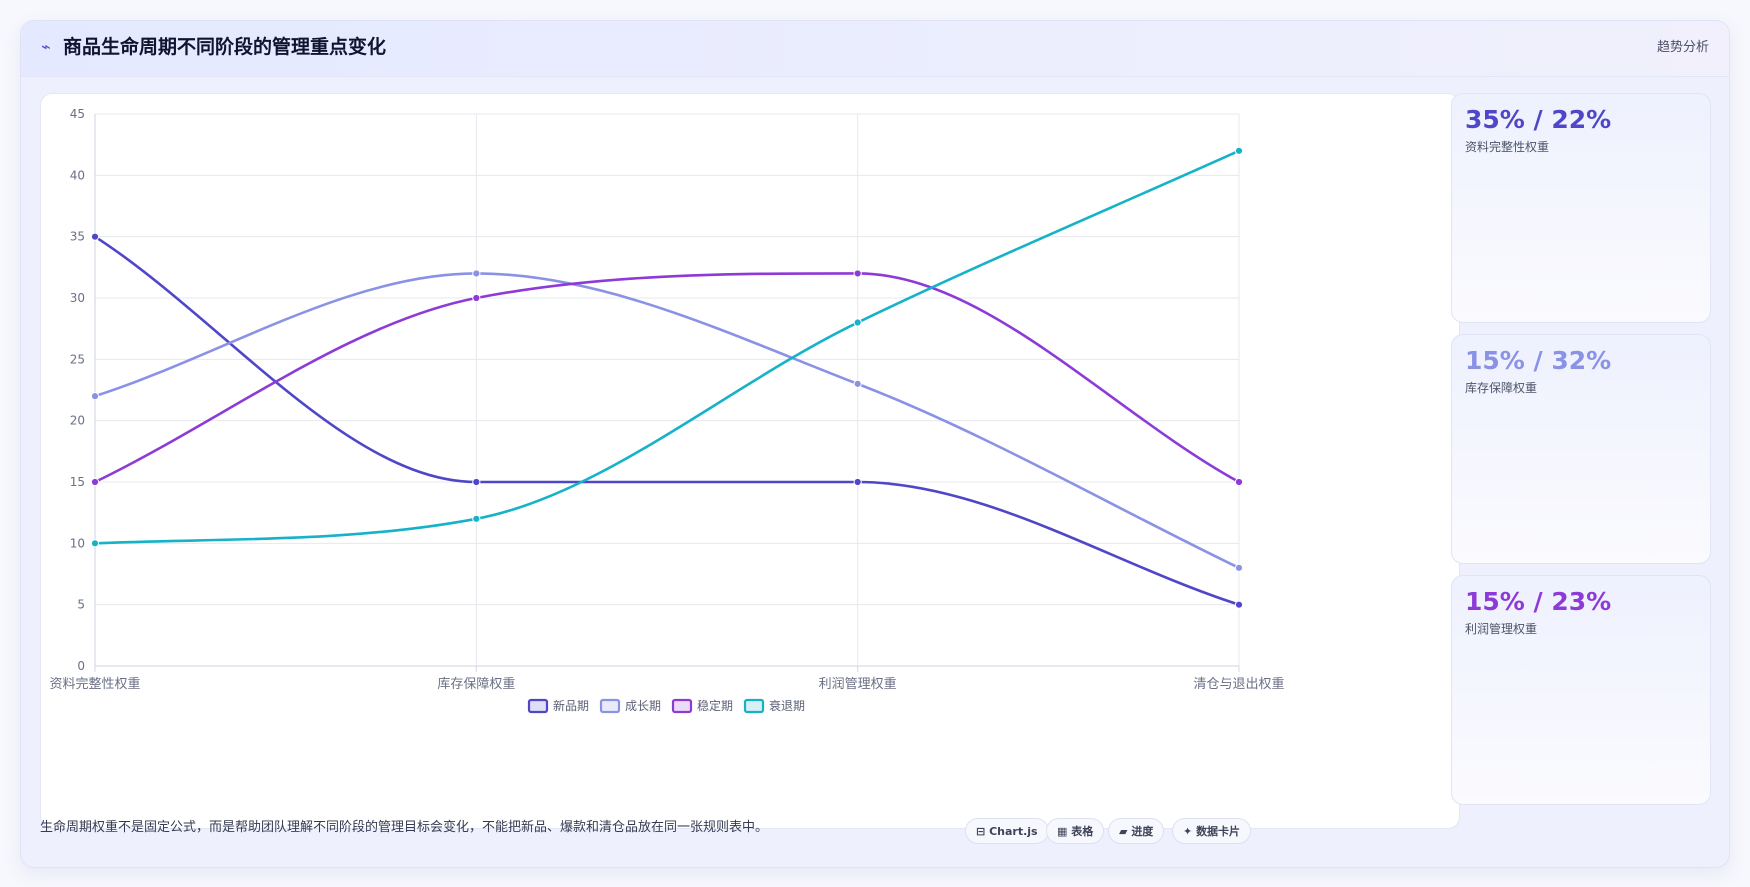 The height and width of the screenshot is (887, 1750). What do you see at coordinates (77, 543) in the screenshot?
I see `y-tick-label: 10` at bounding box center [77, 543].